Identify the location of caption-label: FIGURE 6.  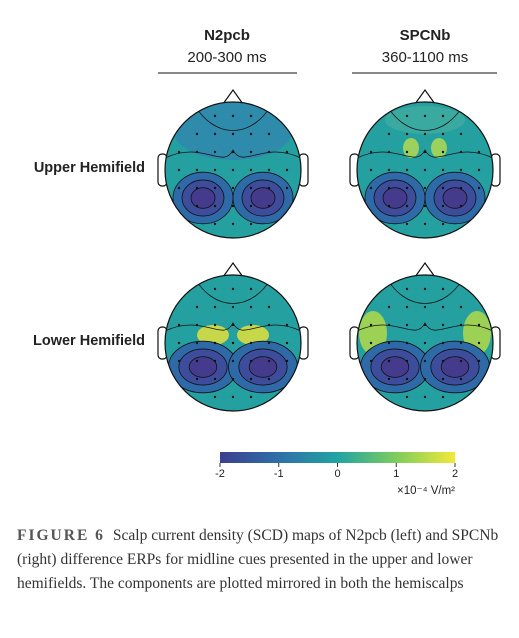
(61, 535).